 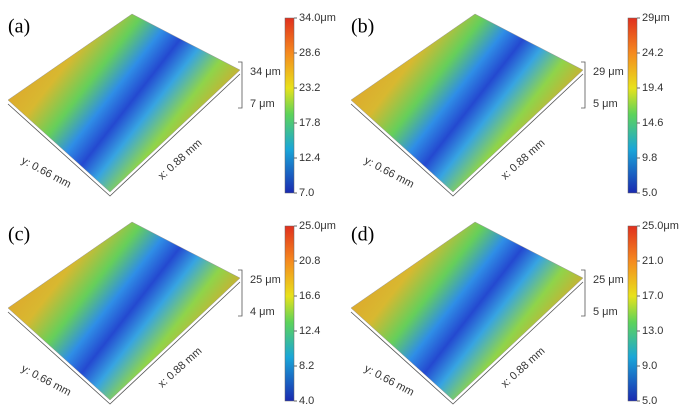 What do you see at coordinates (362, 27) in the screenshot?
I see `panel-label: (b)` at bounding box center [362, 27].